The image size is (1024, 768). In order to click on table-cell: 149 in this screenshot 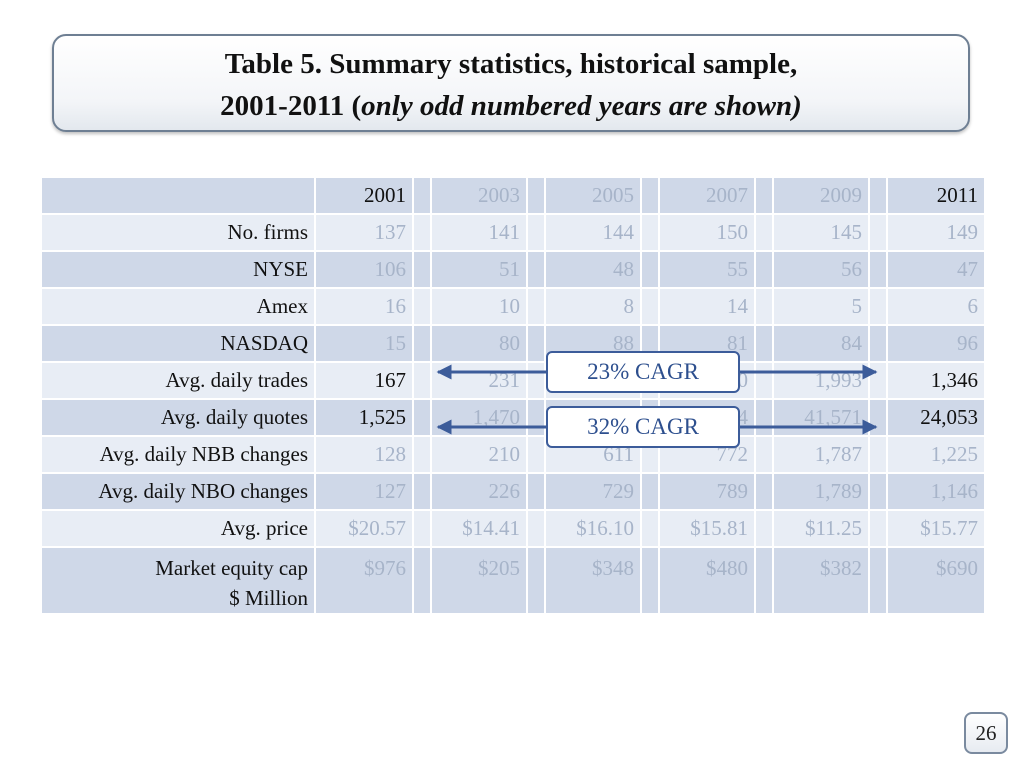, I will do `click(937, 233)`.